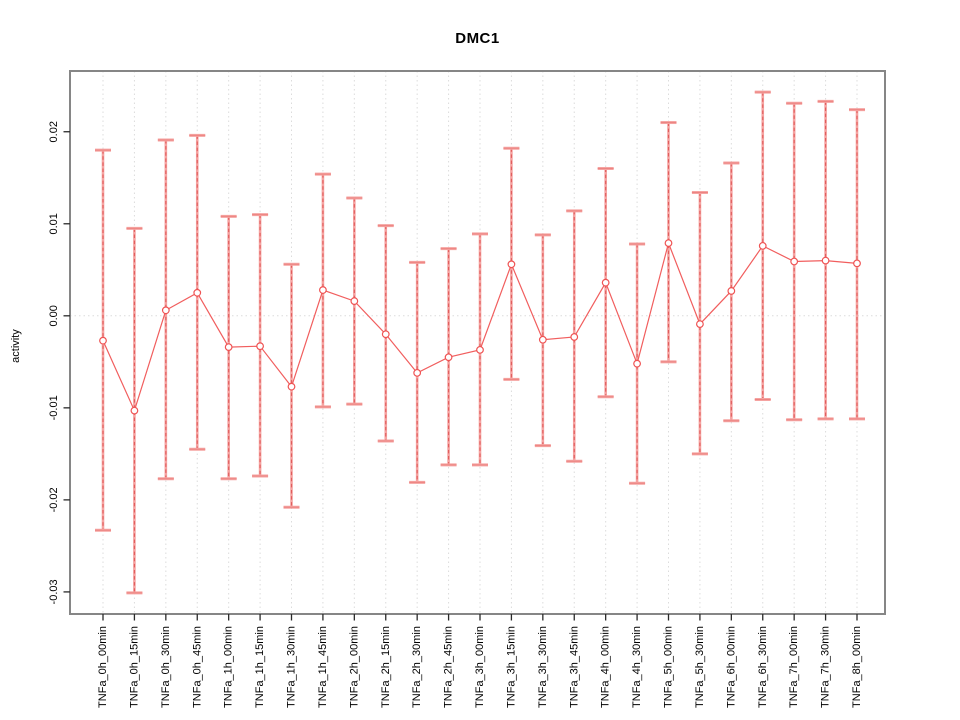 This screenshot has width=960, height=720. I want to click on y-tick-label: 0.00, so click(54, 315).